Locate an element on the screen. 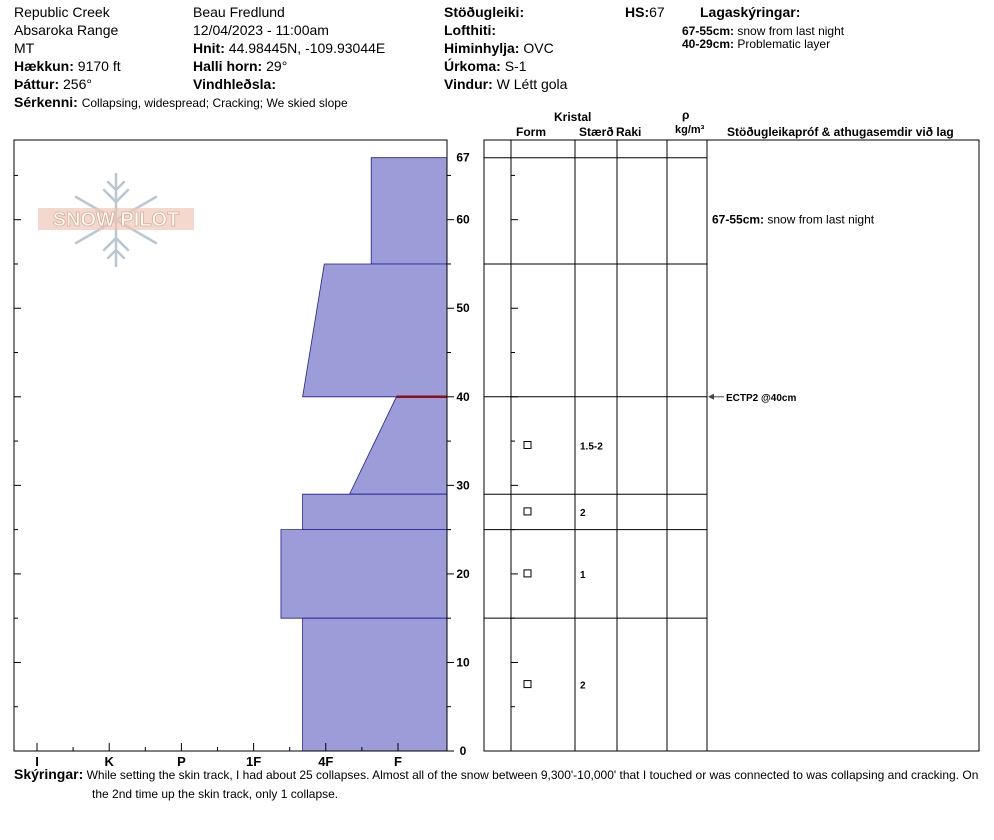 Image resolution: width=994 pixels, height=840 pixels. layer-comment: 67-55cm: snow from last night is located at coordinates (793, 220).